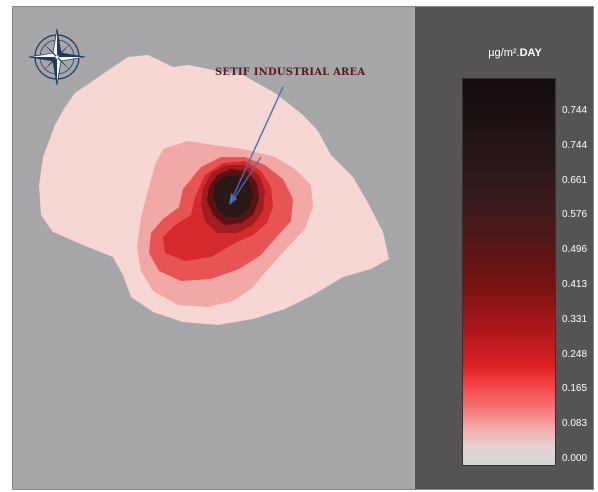 The width and height of the screenshot is (598, 492). Describe the element at coordinates (575, 389) in the screenshot. I see `legend-tick-label: 0.165` at that location.